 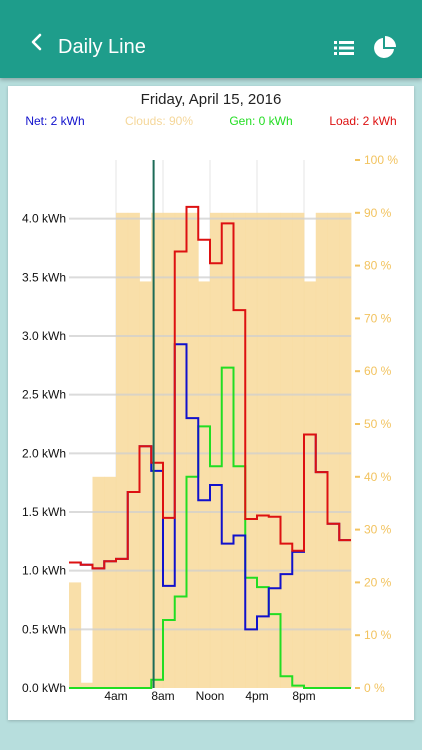 What do you see at coordinates (44, 453) in the screenshot?
I see `y-left-tick-label: 2.0 kWh` at bounding box center [44, 453].